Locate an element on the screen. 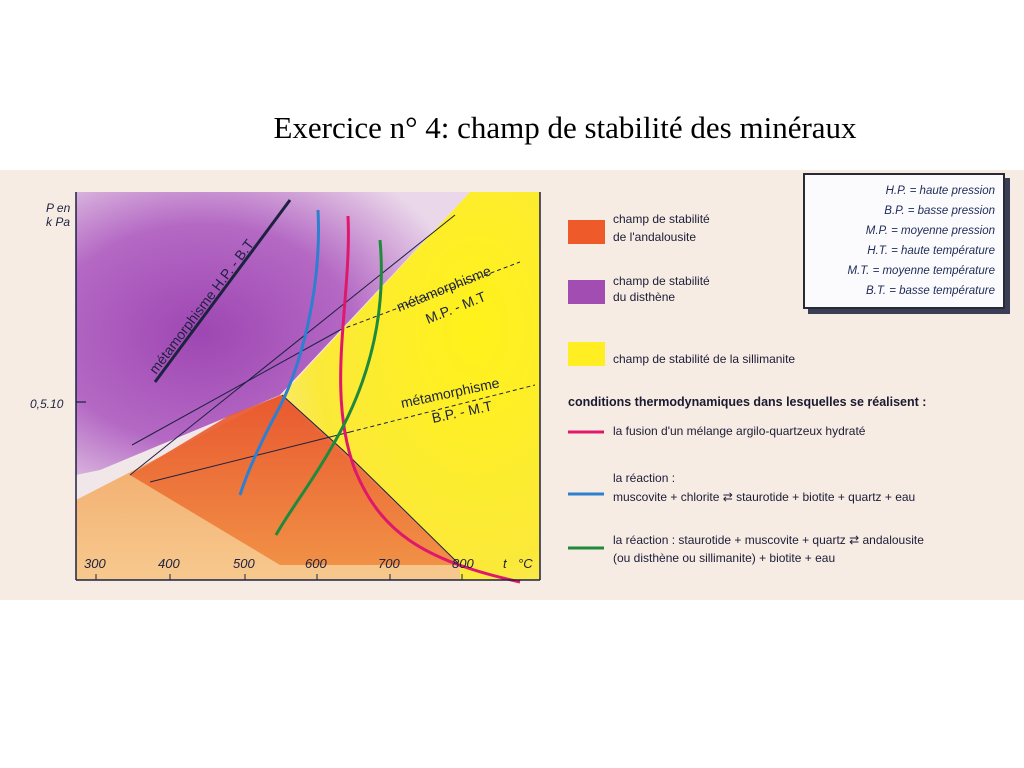 The height and width of the screenshot is (768, 1024). legend-swatch-sillimanite is located at coordinates (586, 354).